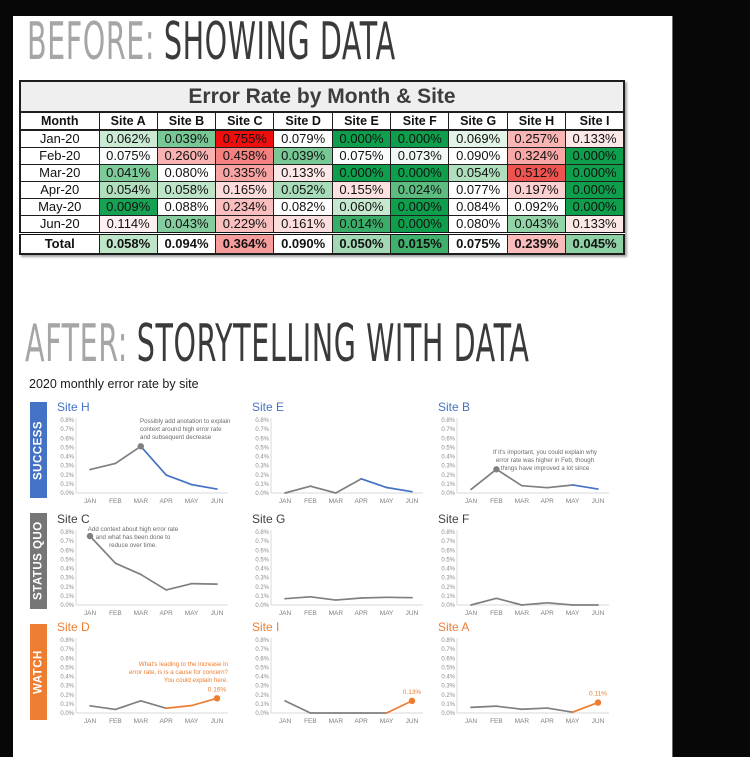 The height and width of the screenshot is (757, 750). Describe the element at coordinates (595, 243) in the screenshot. I see `table-cell: 0.045%` at that location.